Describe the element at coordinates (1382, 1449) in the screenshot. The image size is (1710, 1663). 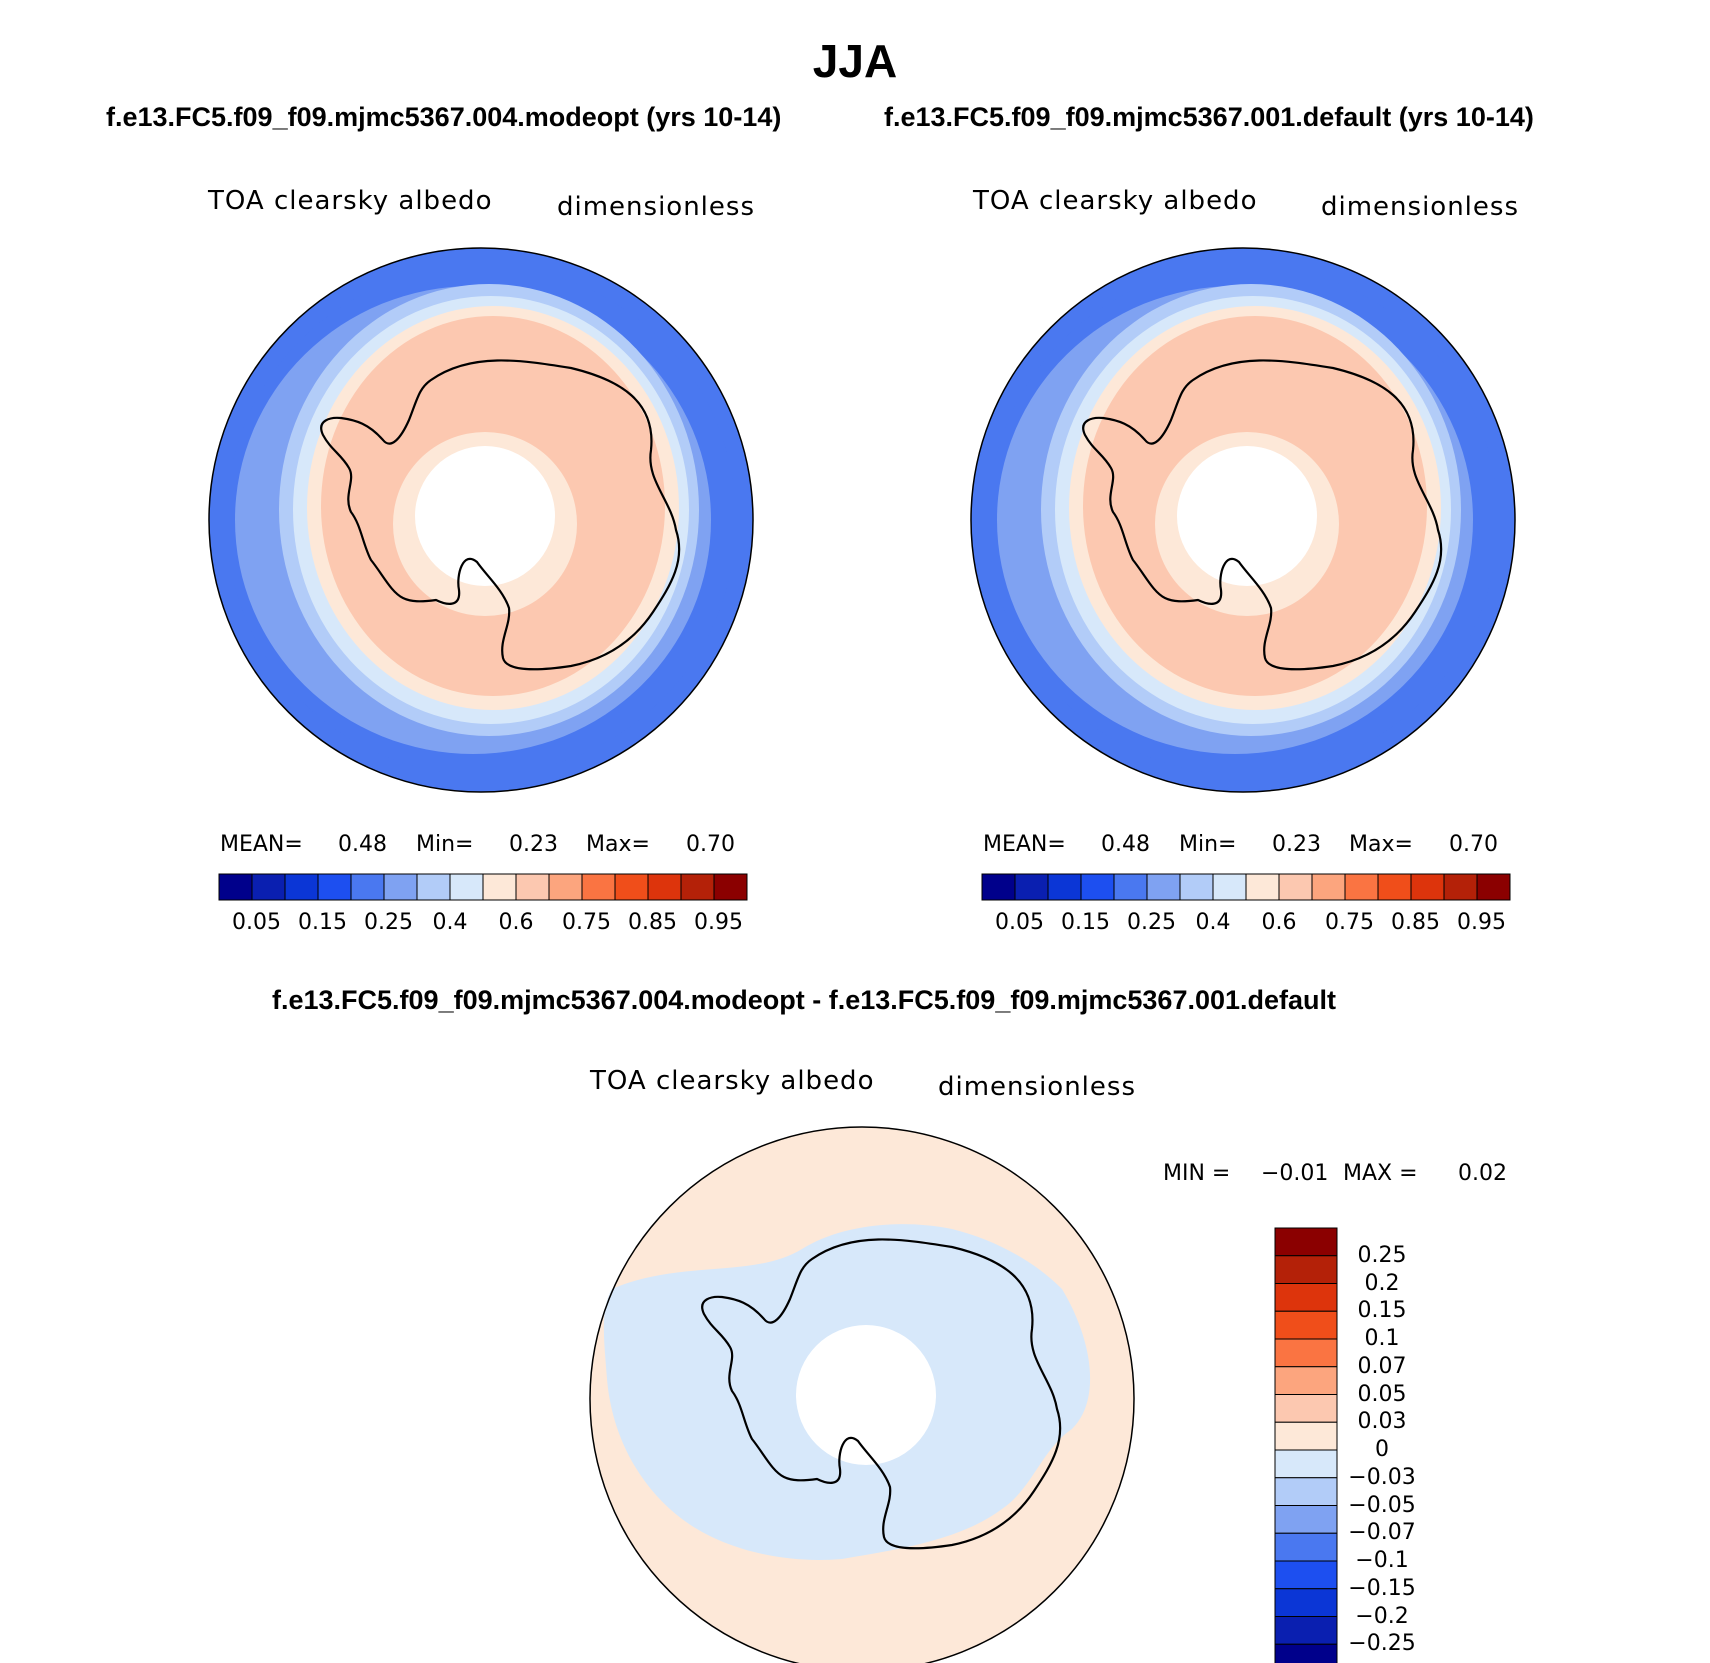
I see `diff-colorbar-tick-label: 0` at that location.